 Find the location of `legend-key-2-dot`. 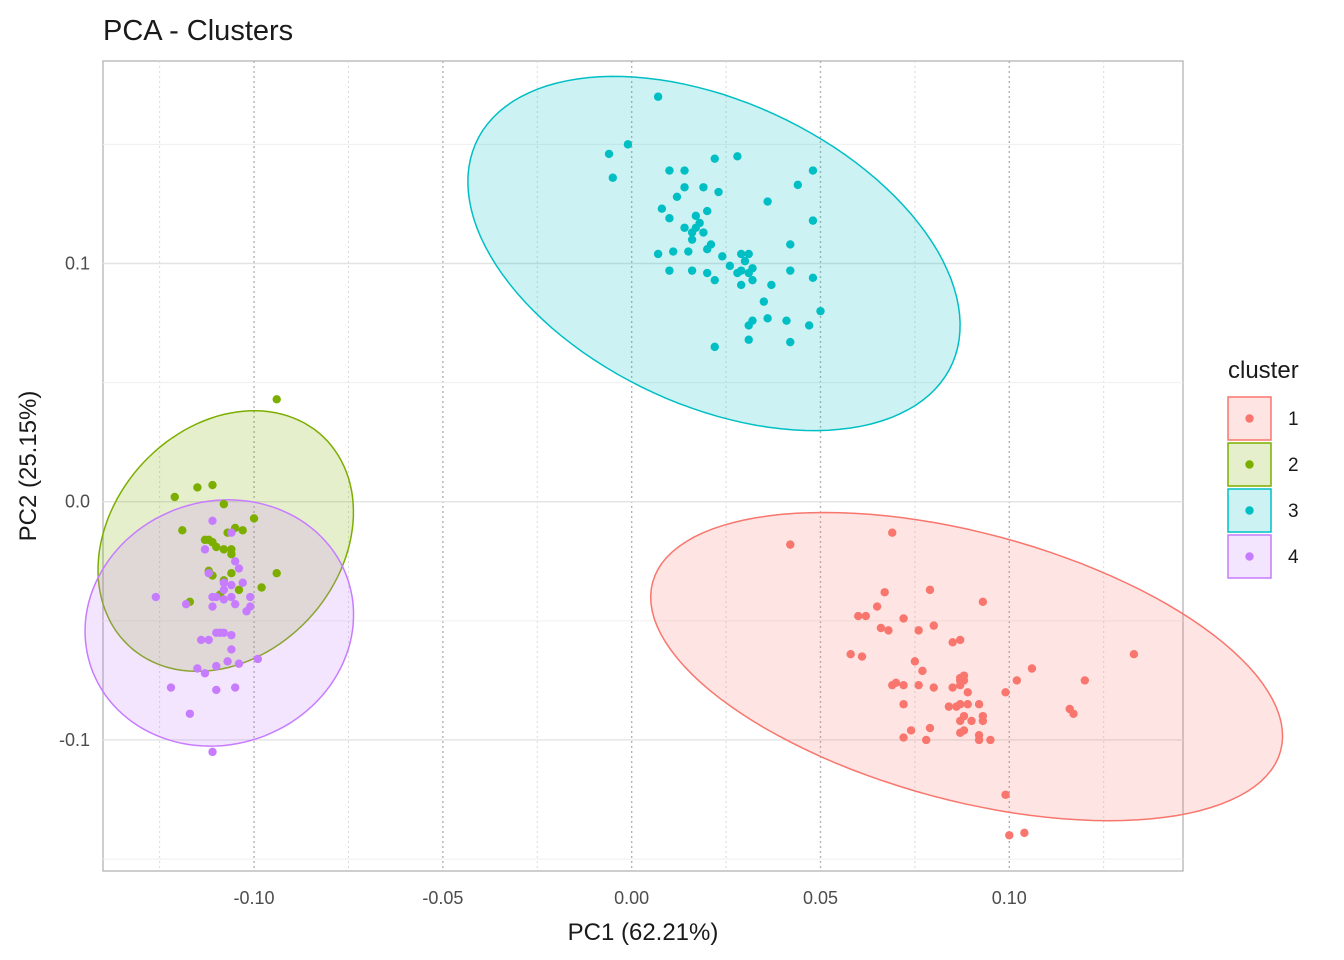

legend-key-2-dot is located at coordinates (1249, 464).